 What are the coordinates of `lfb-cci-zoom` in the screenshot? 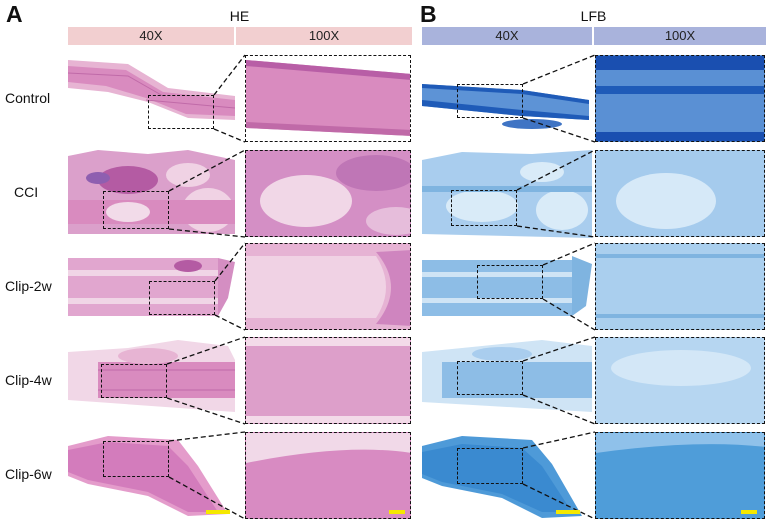 It's located at (680, 193).